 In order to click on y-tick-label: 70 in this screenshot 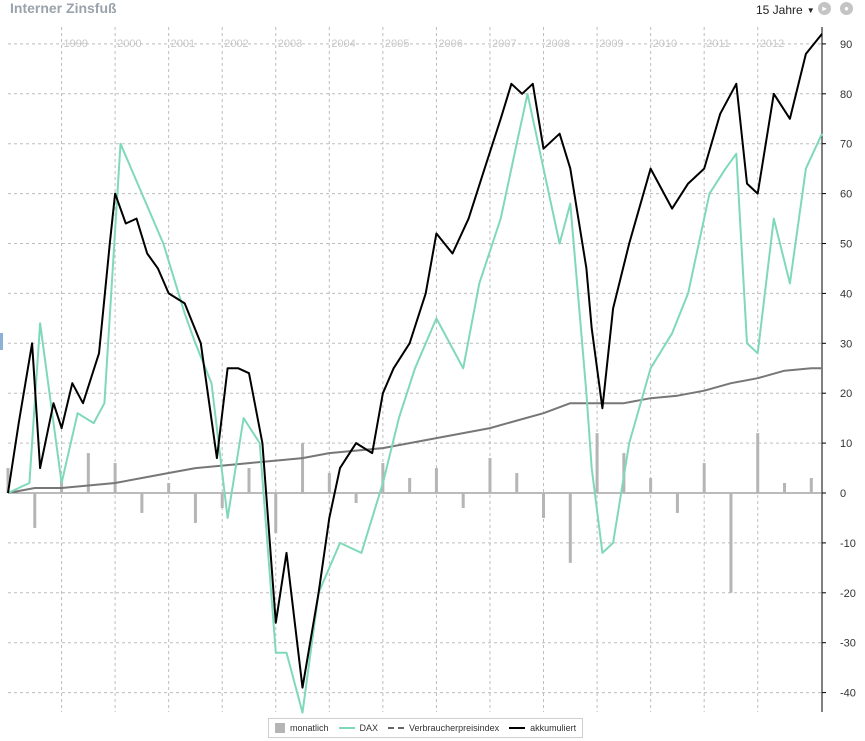, I will do `click(846, 145)`.